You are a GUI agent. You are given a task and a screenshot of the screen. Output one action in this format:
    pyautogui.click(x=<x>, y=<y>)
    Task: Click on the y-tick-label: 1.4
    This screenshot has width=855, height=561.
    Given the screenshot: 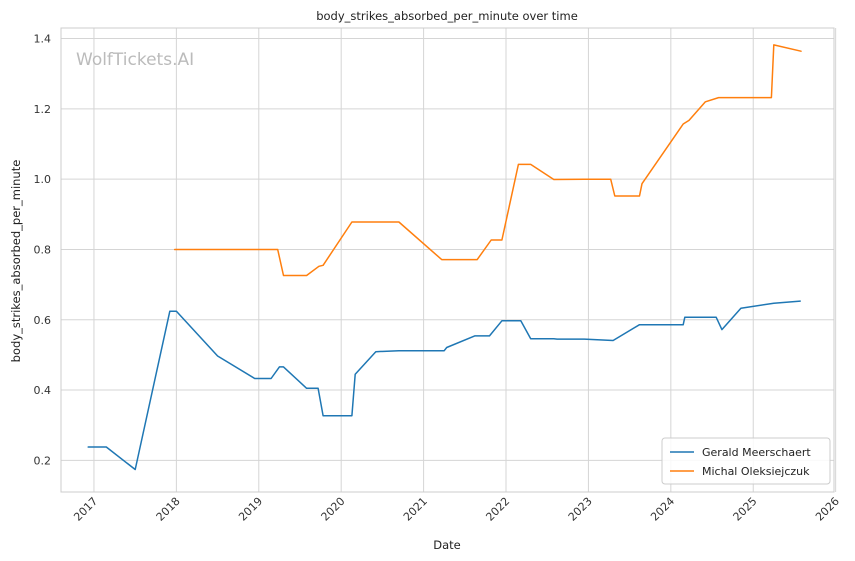 What is the action you would take?
    pyautogui.click(x=43, y=39)
    